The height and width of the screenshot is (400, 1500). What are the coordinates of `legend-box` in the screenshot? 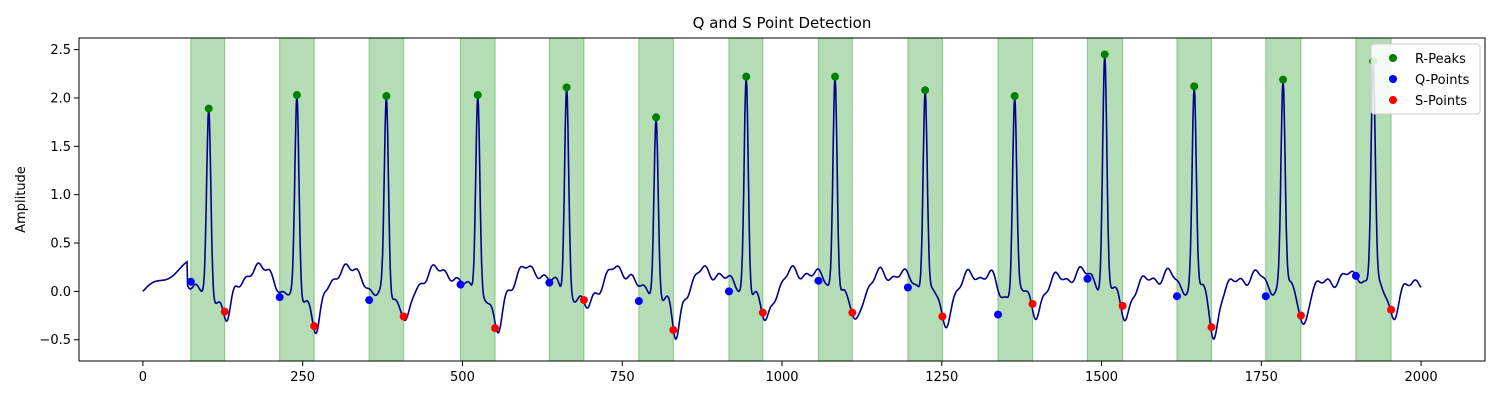 It's located at (1425, 79).